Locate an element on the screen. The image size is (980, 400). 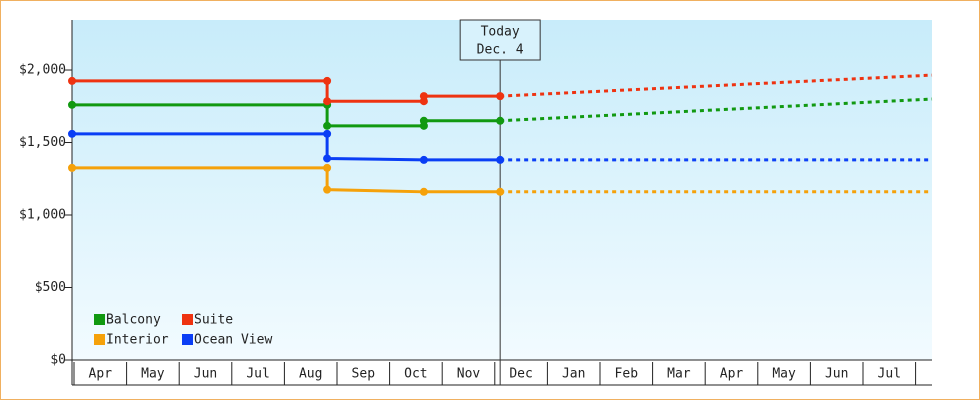
legend-label: Suite is located at coordinates (213, 320).